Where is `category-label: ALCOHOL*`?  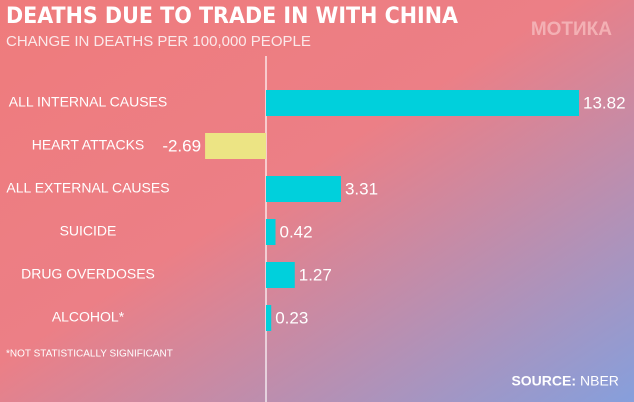
category-label: ALCOHOL* is located at coordinates (88, 317).